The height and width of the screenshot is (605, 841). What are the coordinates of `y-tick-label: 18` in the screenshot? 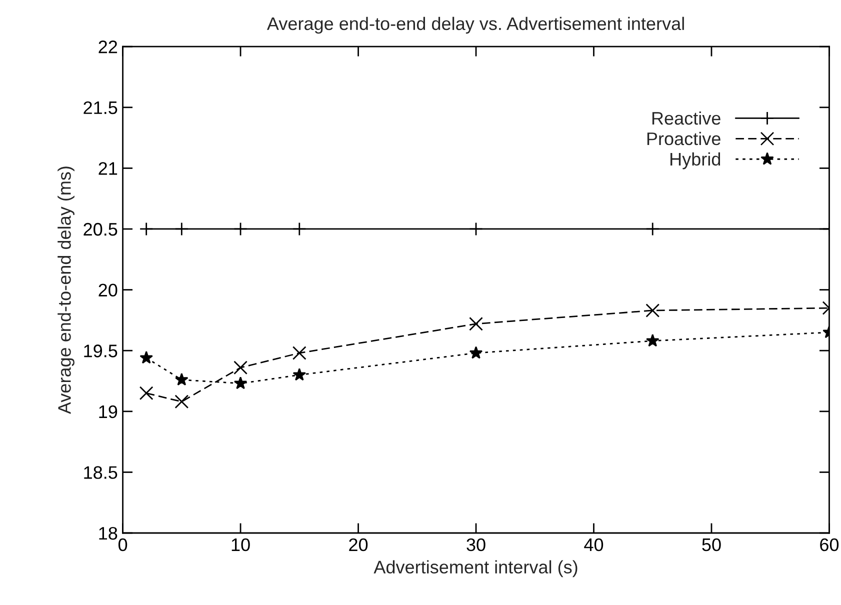 It's located at (108, 533).